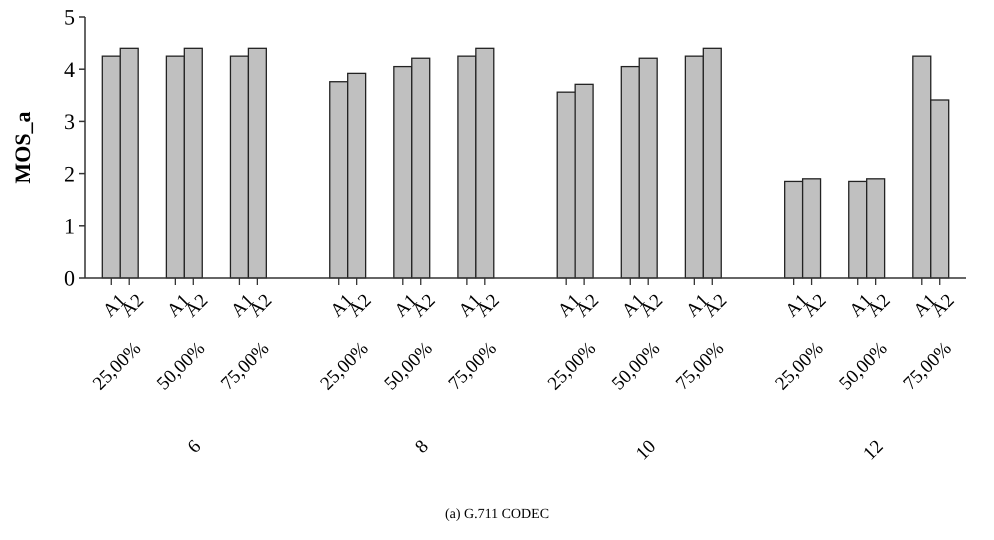 The height and width of the screenshot is (540, 994). What do you see at coordinates (69, 226) in the screenshot?
I see `y-tick-label: 1` at bounding box center [69, 226].